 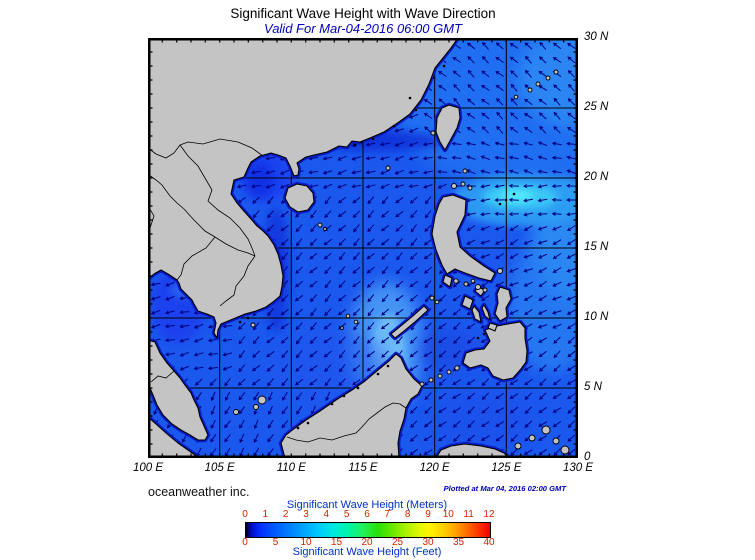 I want to click on feet-tick-value: 30, so click(x=428, y=542).